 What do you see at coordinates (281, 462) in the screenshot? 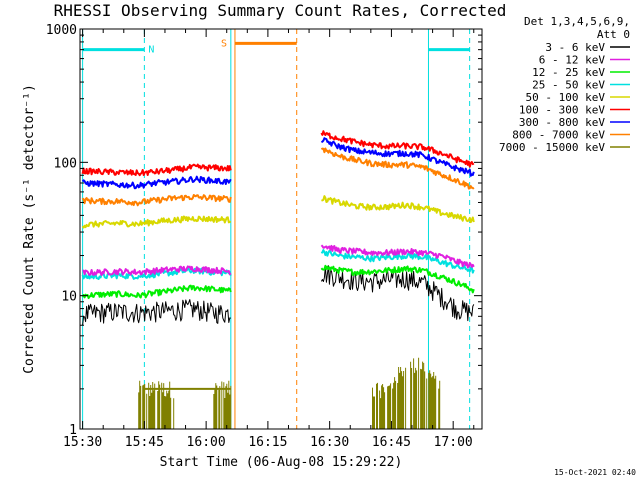
I see `x-axis-label: Start Time (06-Aug-08 15:29:22)` at bounding box center [281, 462].